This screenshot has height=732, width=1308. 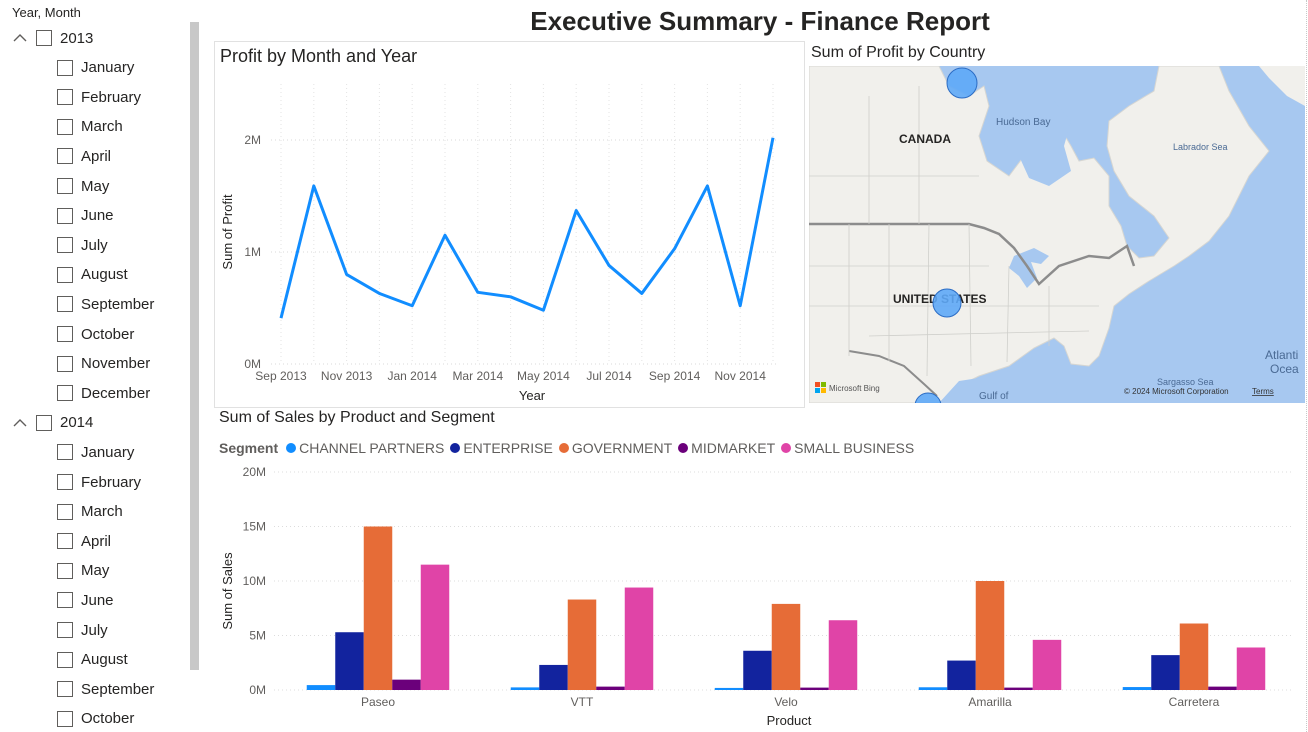 What do you see at coordinates (962, 83) in the screenshot?
I see `map-bubble-canada` at bounding box center [962, 83].